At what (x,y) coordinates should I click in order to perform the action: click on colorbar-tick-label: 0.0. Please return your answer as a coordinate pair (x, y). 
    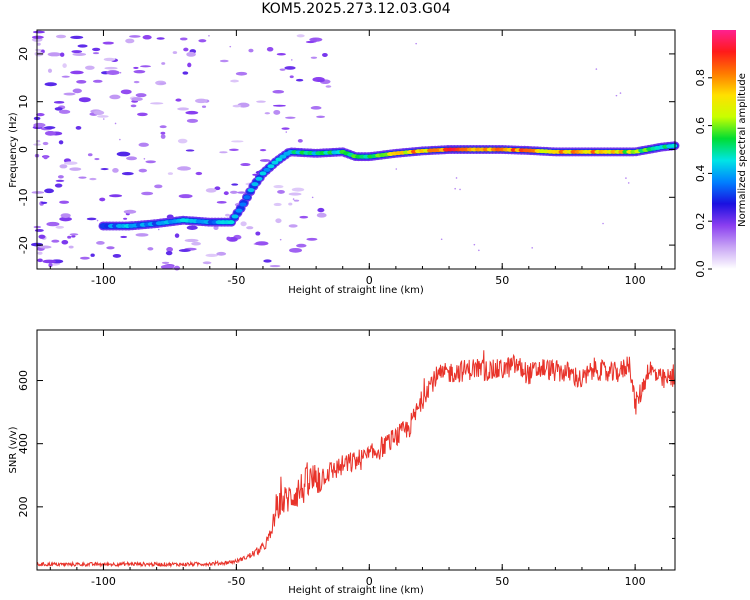
    Looking at the image, I should click on (700, 269).